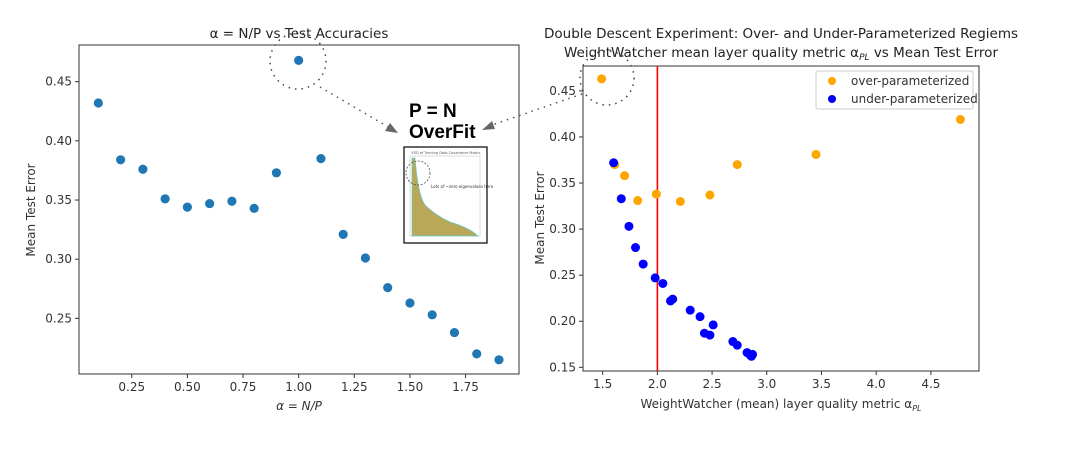 This screenshot has width=1071, height=449. Describe the element at coordinates (355, 107) in the screenshot. I see `left-arrow-line` at that location.